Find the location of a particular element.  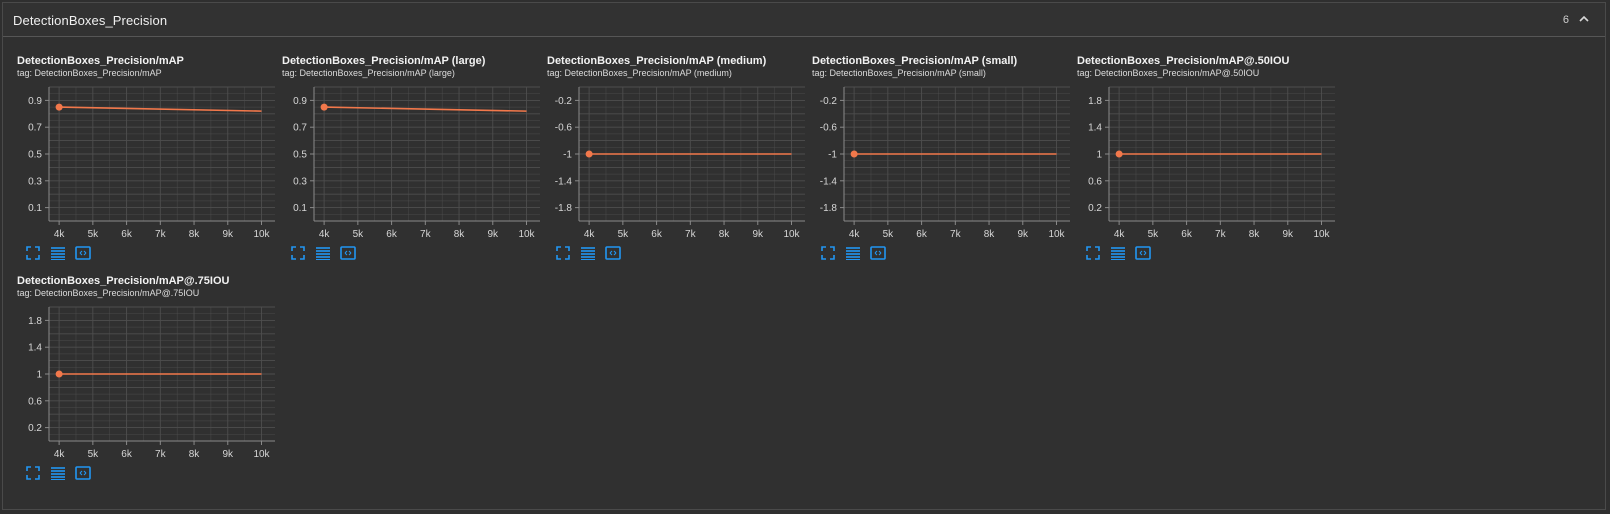

chart-card: DetectionBoxes_Precision/mAP tag is located at coordinates (149, 162).